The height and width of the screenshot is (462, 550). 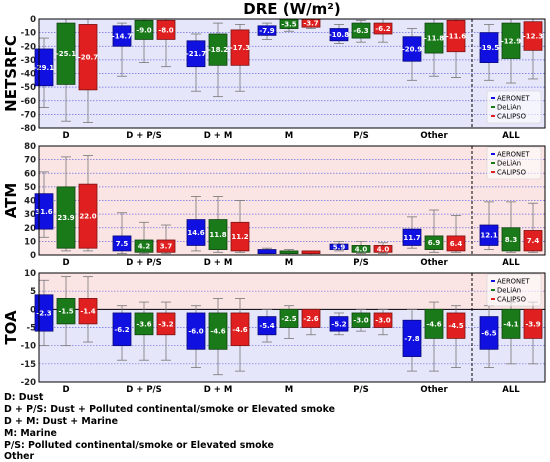 What do you see at coordinates (30, 215) in the screenshot?
I see `y-tick-label: 30` at bounding box center [30, 215].